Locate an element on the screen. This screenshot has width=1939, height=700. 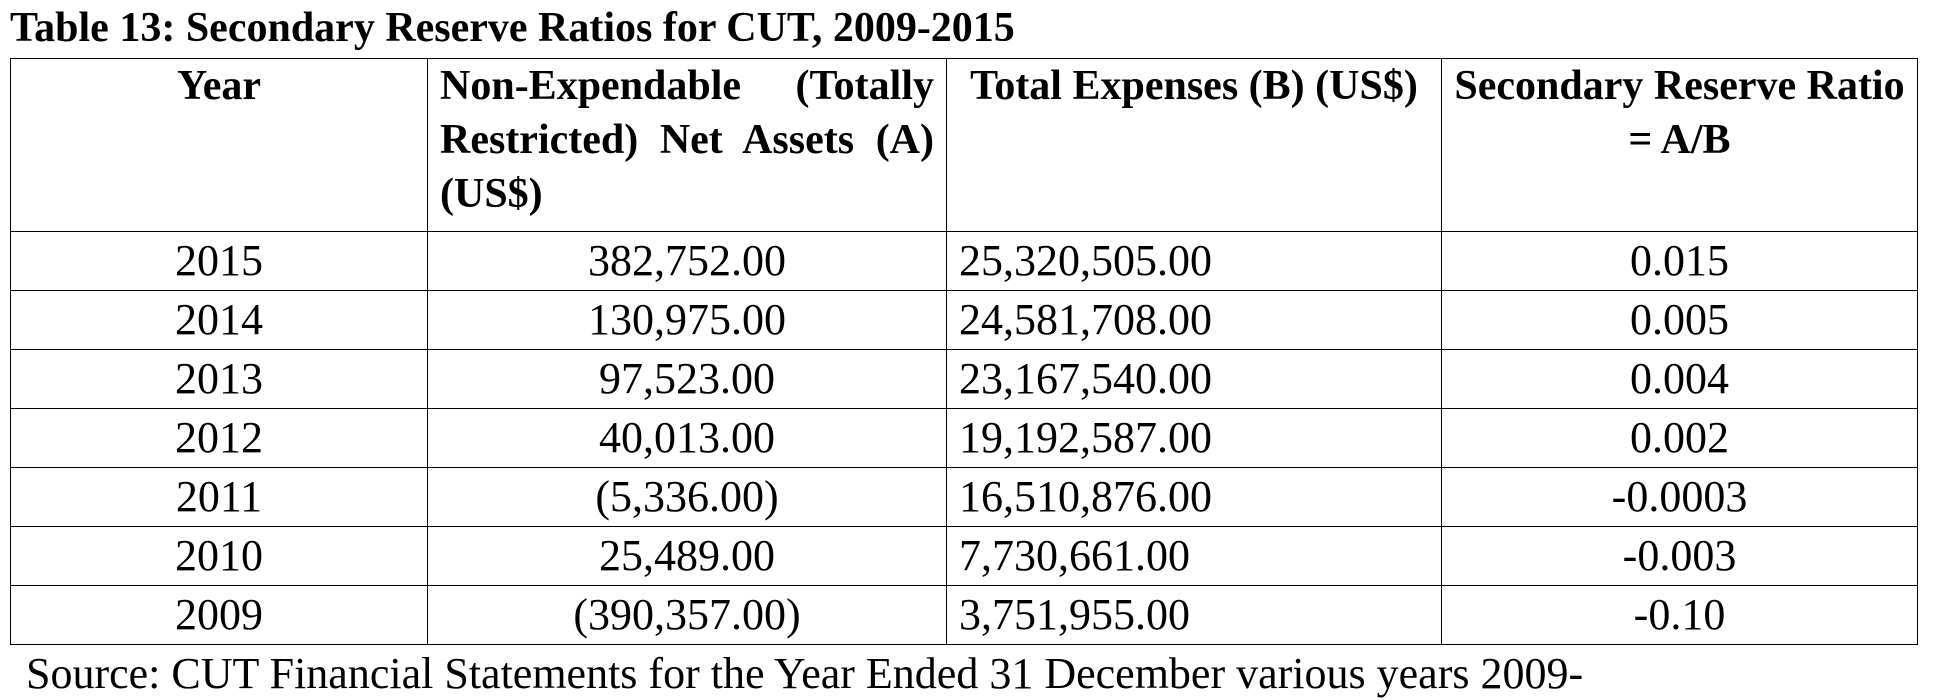
table-cell: -0.0003 is located at coordinates (1679, 497).